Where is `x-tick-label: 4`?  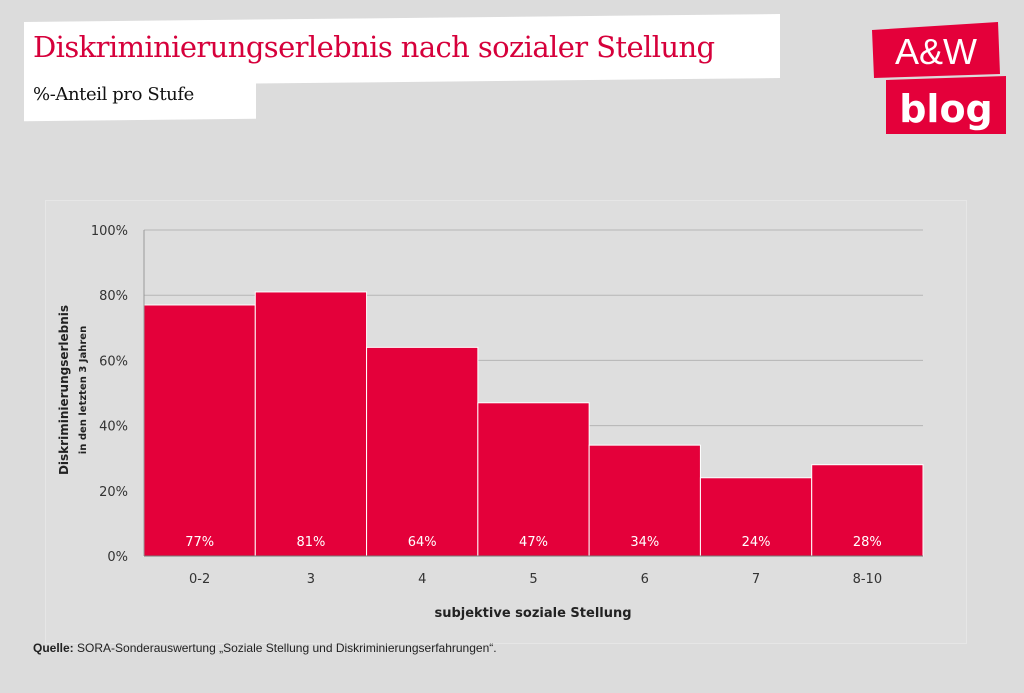 x-tick-label: 4 is located at coordinates (422, 579).